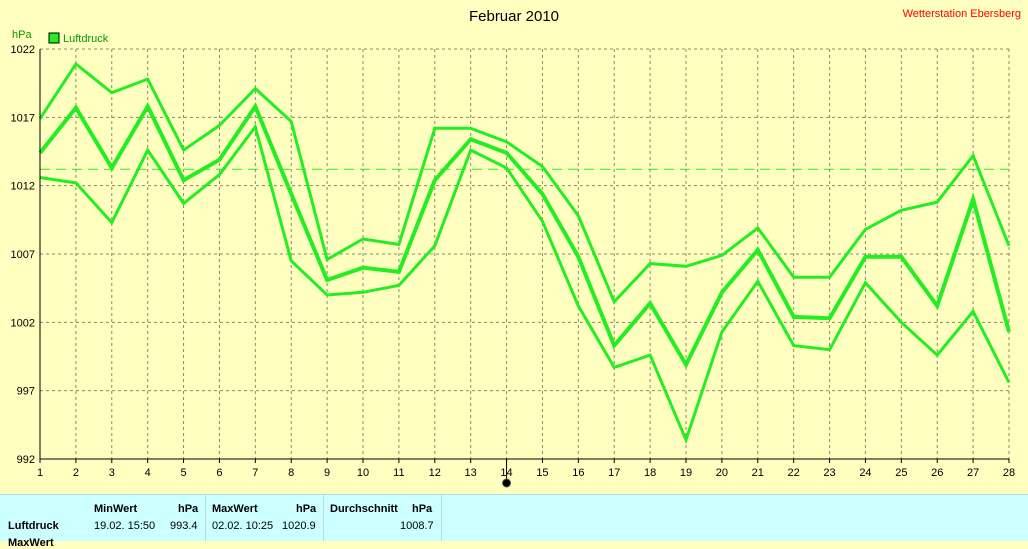 The height and width of the screenshot is (549, 1028). Describe the element at coordinates (937, 473) in the screenshot. I see `x-tick-label: 26` at that location.